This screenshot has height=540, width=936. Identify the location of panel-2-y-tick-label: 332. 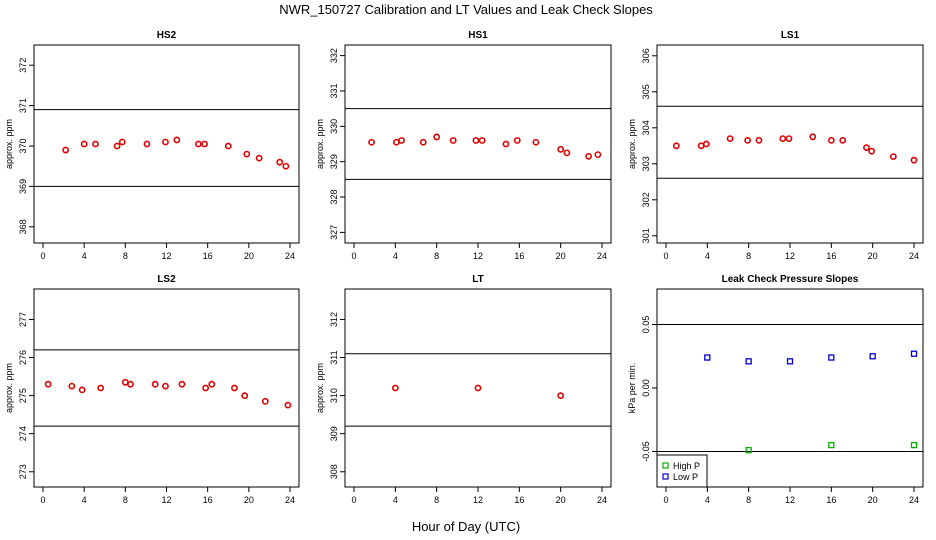
(334, 55).